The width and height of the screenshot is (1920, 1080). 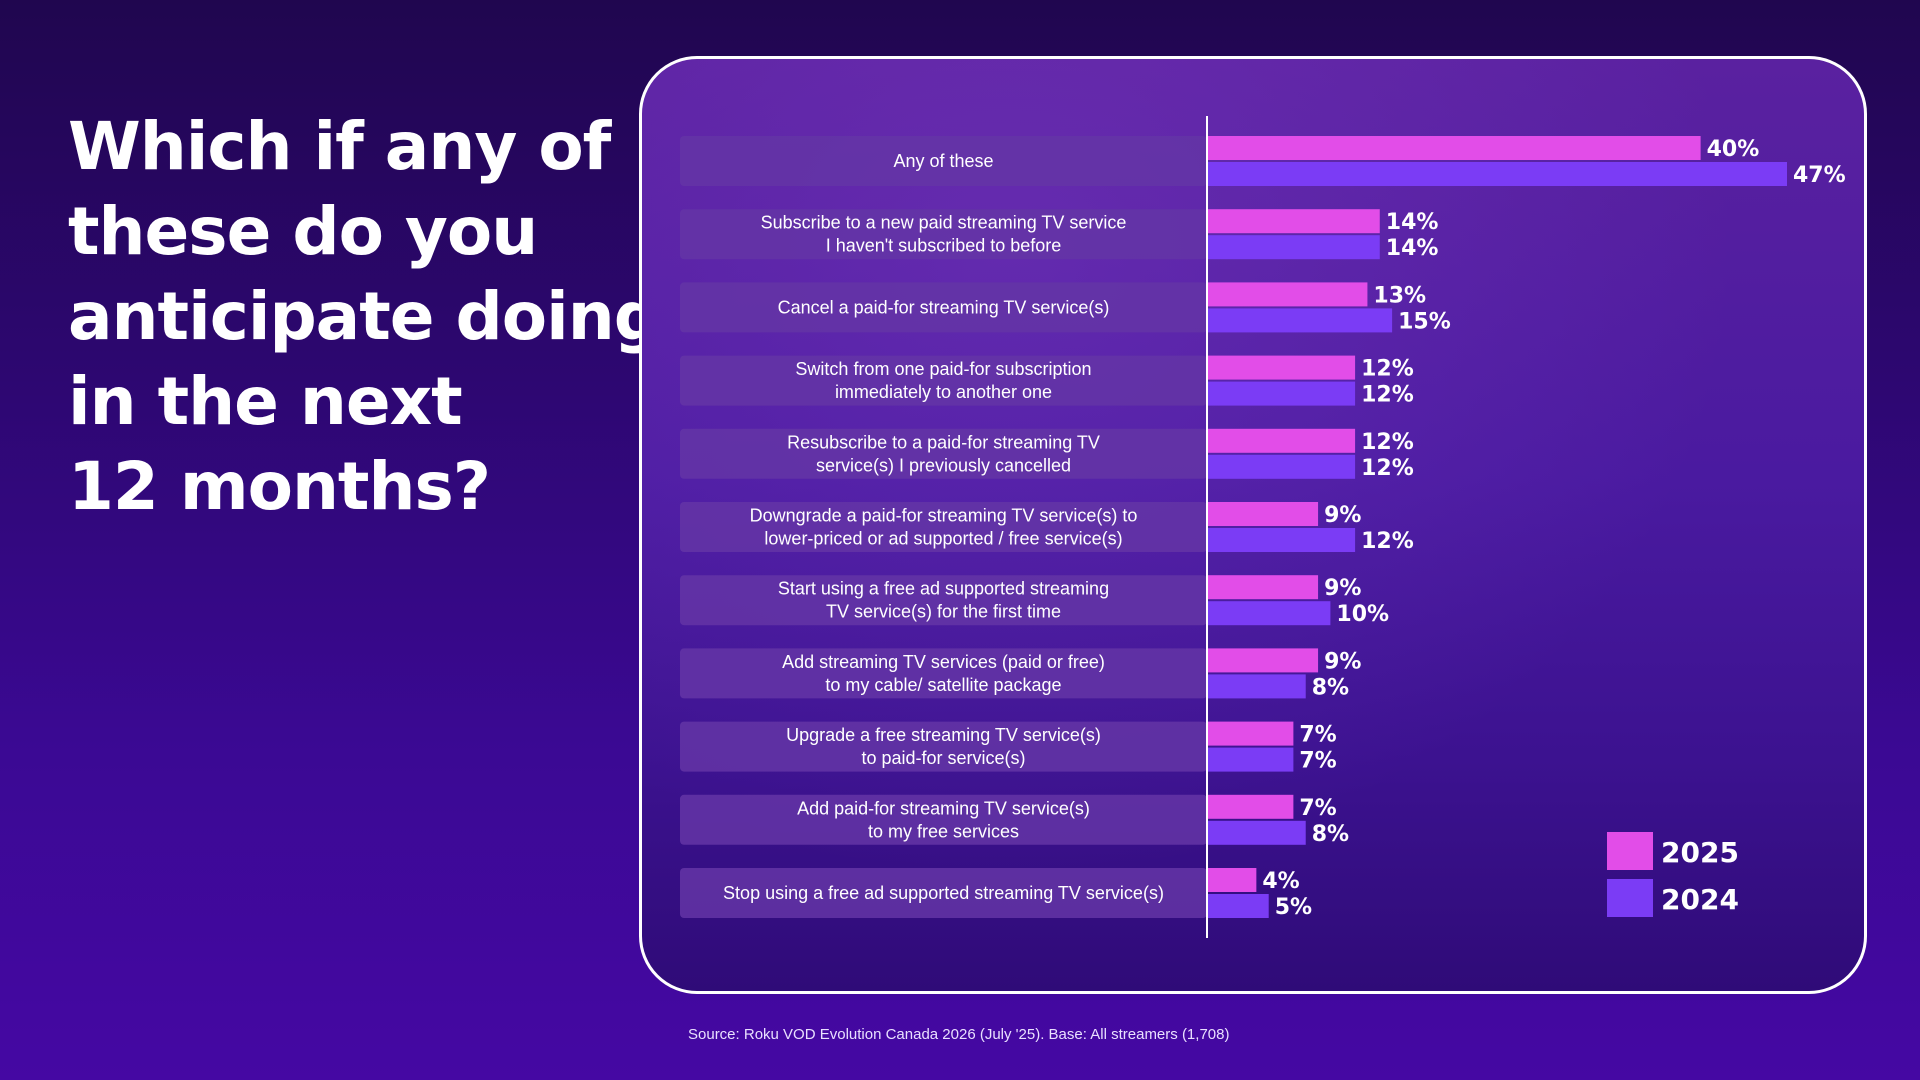 I want to click on value-label-2024: 14%, so click(x=1412, y=248).